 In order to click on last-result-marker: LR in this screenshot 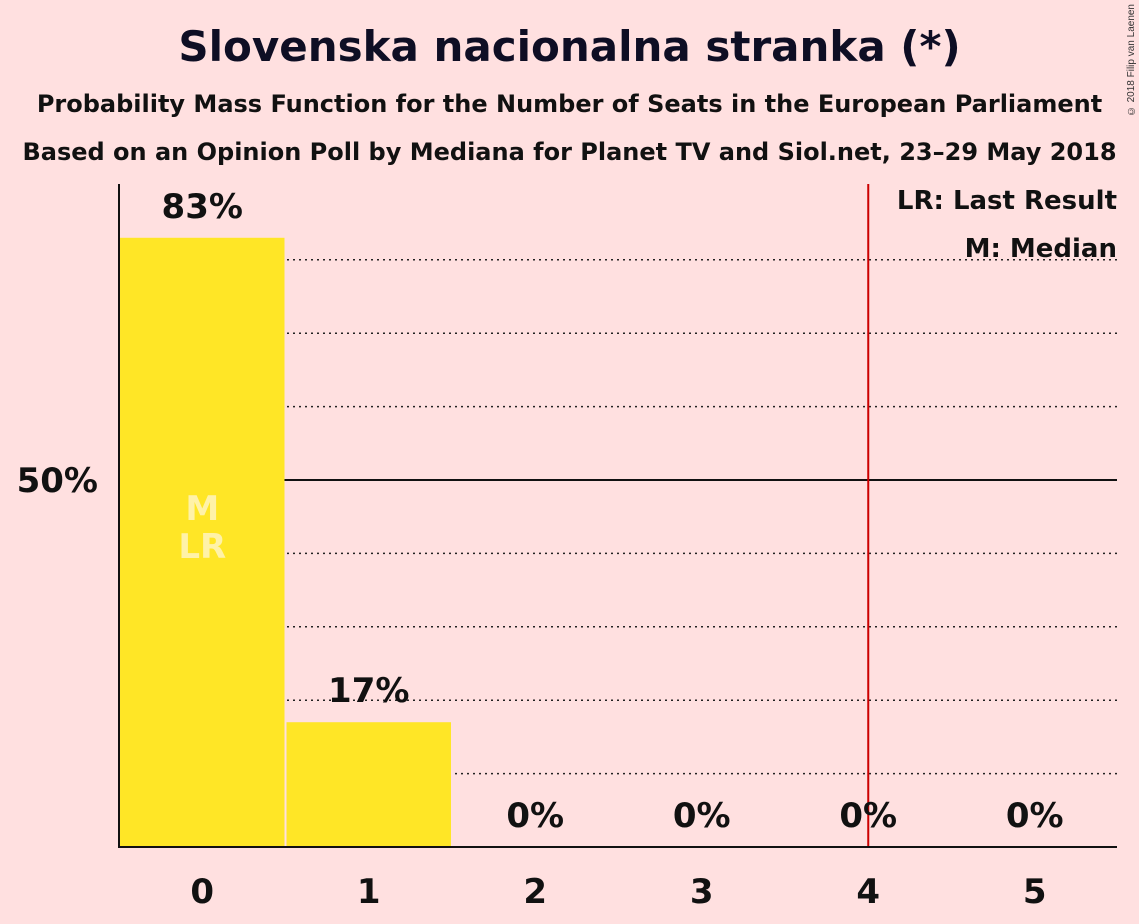, I will do `click(202, 547)`.